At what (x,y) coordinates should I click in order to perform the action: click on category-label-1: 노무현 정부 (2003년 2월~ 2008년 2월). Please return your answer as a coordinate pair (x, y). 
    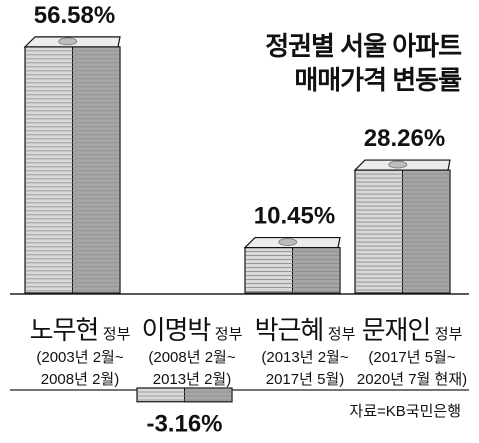
    Looking at the image, I should click on (80, 350).